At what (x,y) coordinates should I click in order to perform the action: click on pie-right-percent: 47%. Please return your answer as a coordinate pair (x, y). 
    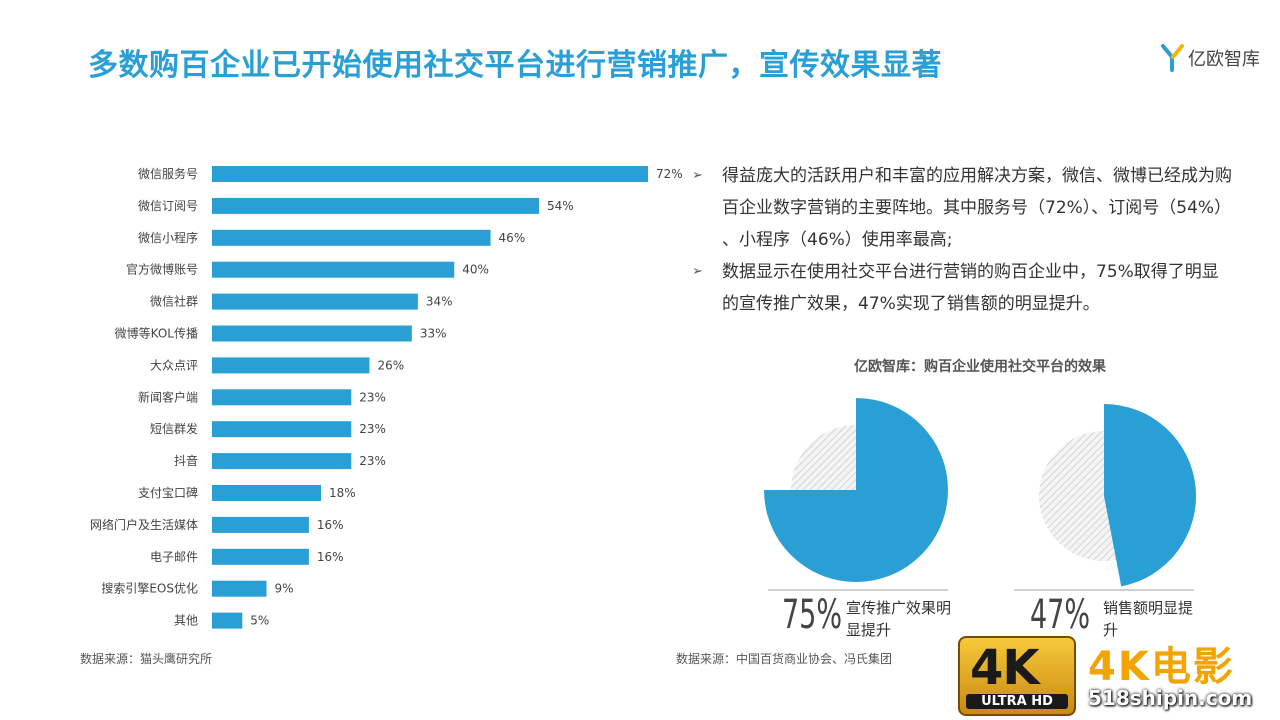
    Looking at the image, I should click on (1060, 615).